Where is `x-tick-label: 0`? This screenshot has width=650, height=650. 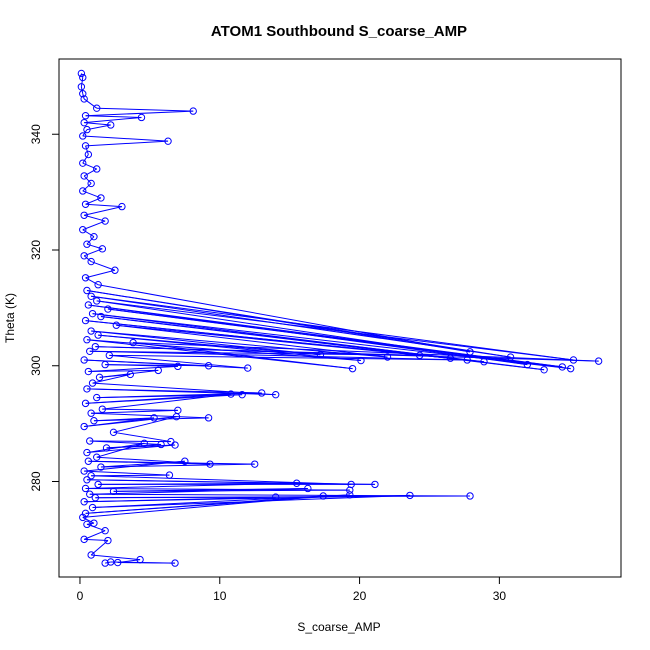 x-tick-label: 0 is located at coordinates (80, 596).